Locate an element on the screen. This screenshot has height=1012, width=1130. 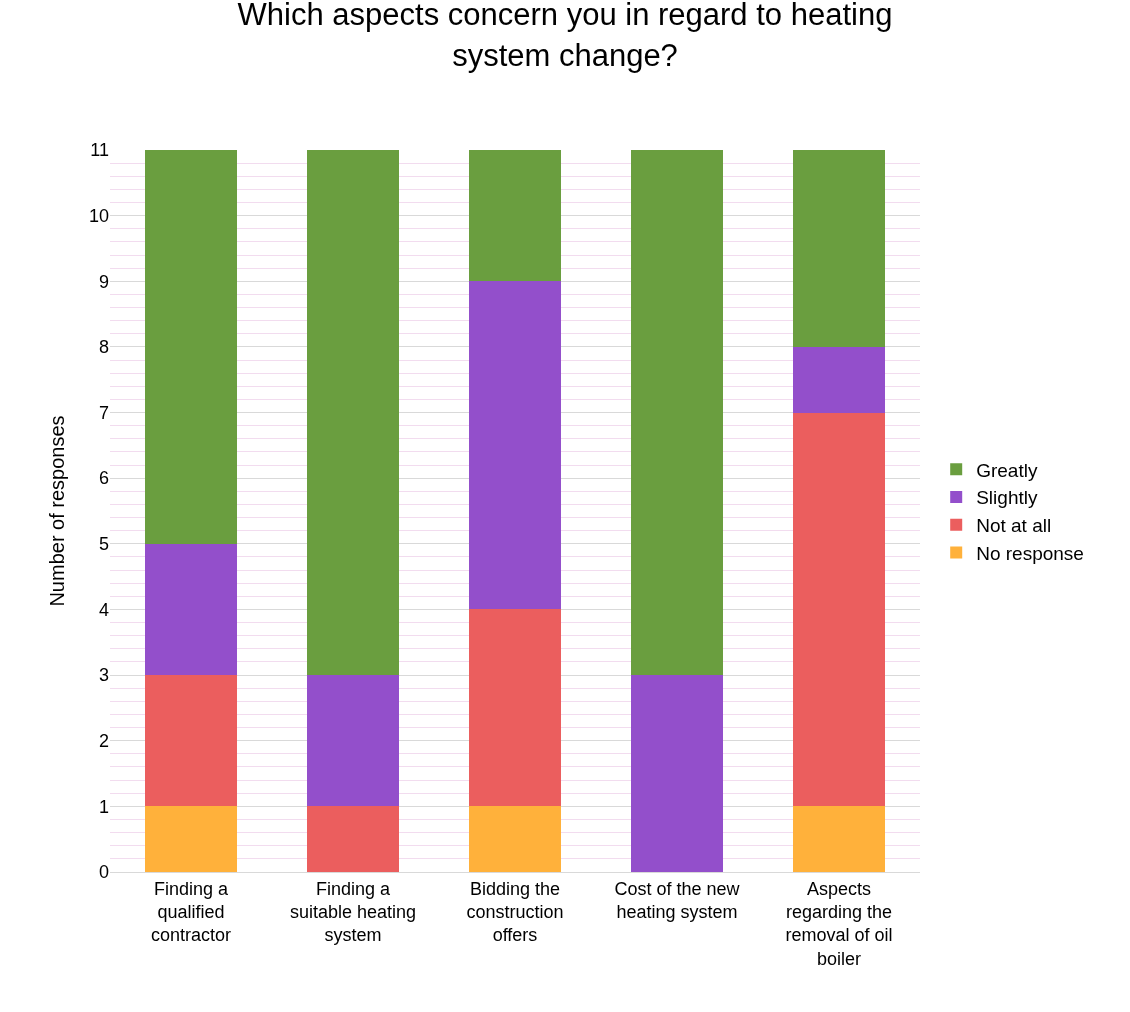
y-tick-label: 2 is located at coordinates (103, 741).